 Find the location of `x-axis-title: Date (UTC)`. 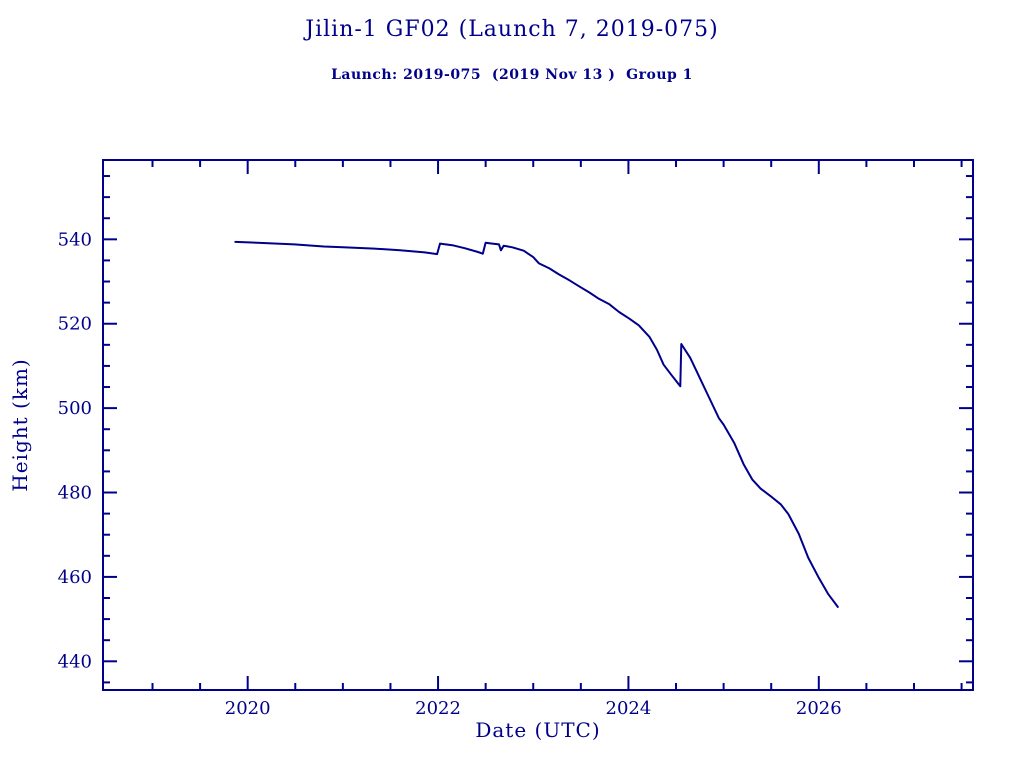

x-axis-title: Date (UTC) is located at coordinates (538, 730).